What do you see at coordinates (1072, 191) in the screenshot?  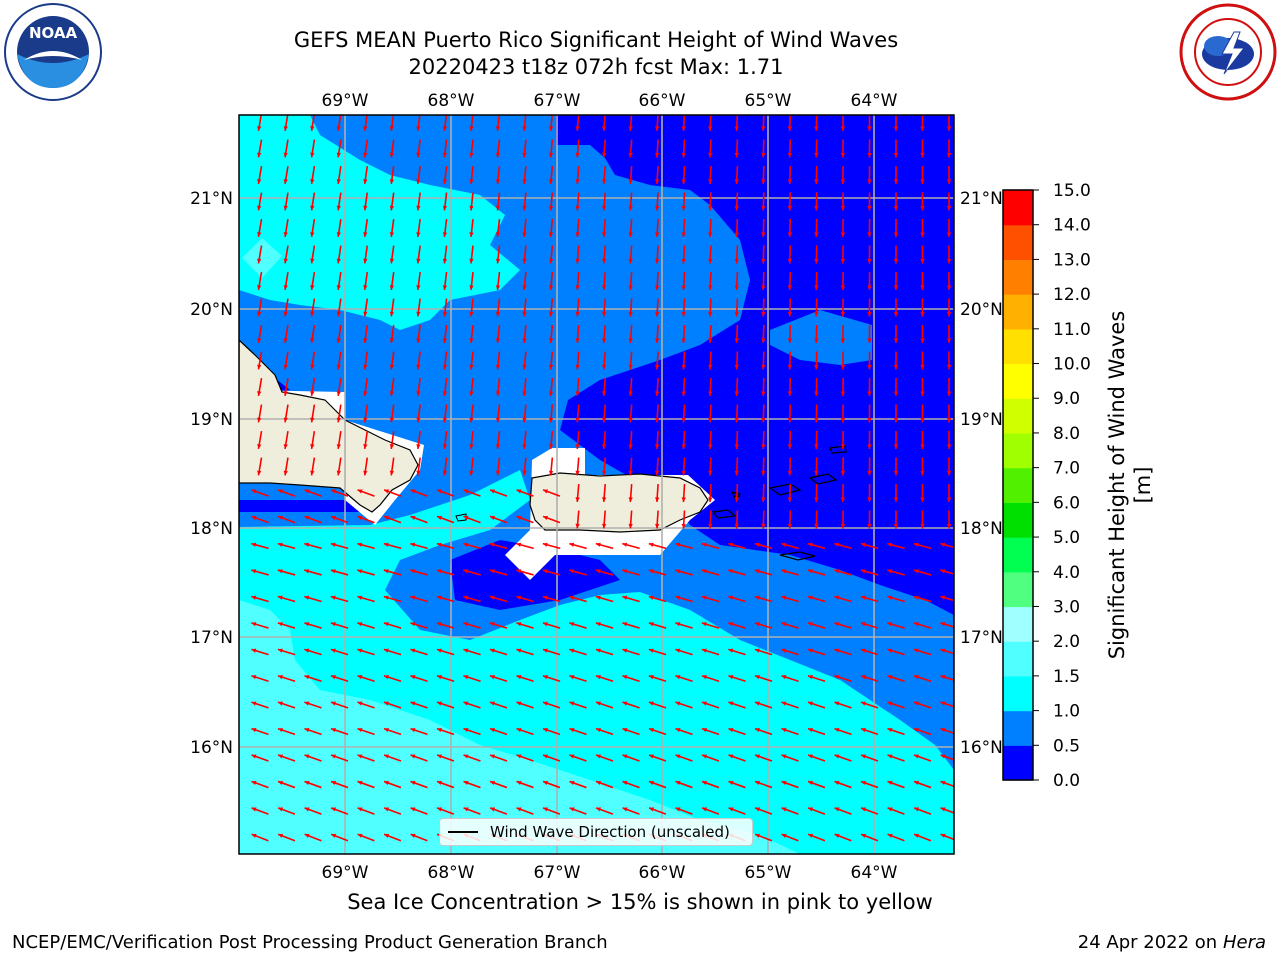 I see `colorbar-tick-label: 15.0` at bounding box center [1072, 191].